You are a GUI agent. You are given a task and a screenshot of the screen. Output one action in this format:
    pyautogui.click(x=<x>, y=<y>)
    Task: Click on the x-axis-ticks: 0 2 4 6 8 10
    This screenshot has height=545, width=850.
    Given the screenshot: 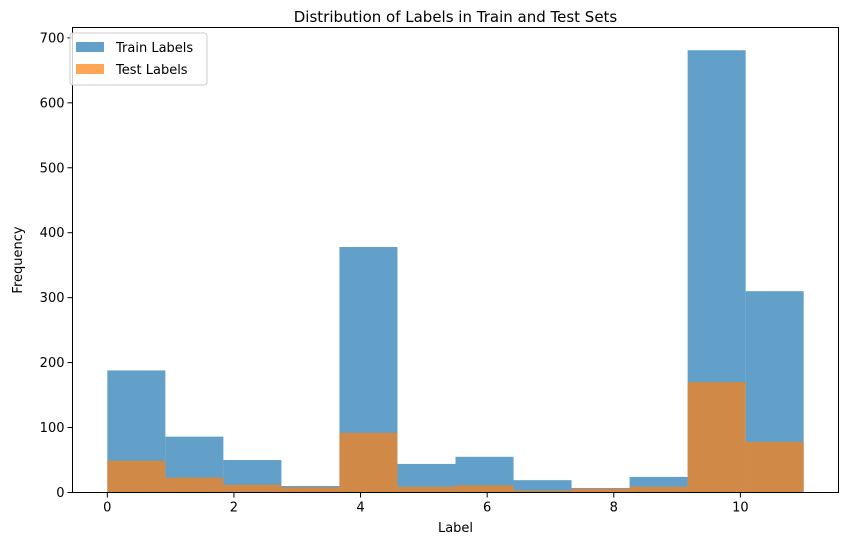 What is the action you would take?
    pyautogui.click(x=426, y=504)
    